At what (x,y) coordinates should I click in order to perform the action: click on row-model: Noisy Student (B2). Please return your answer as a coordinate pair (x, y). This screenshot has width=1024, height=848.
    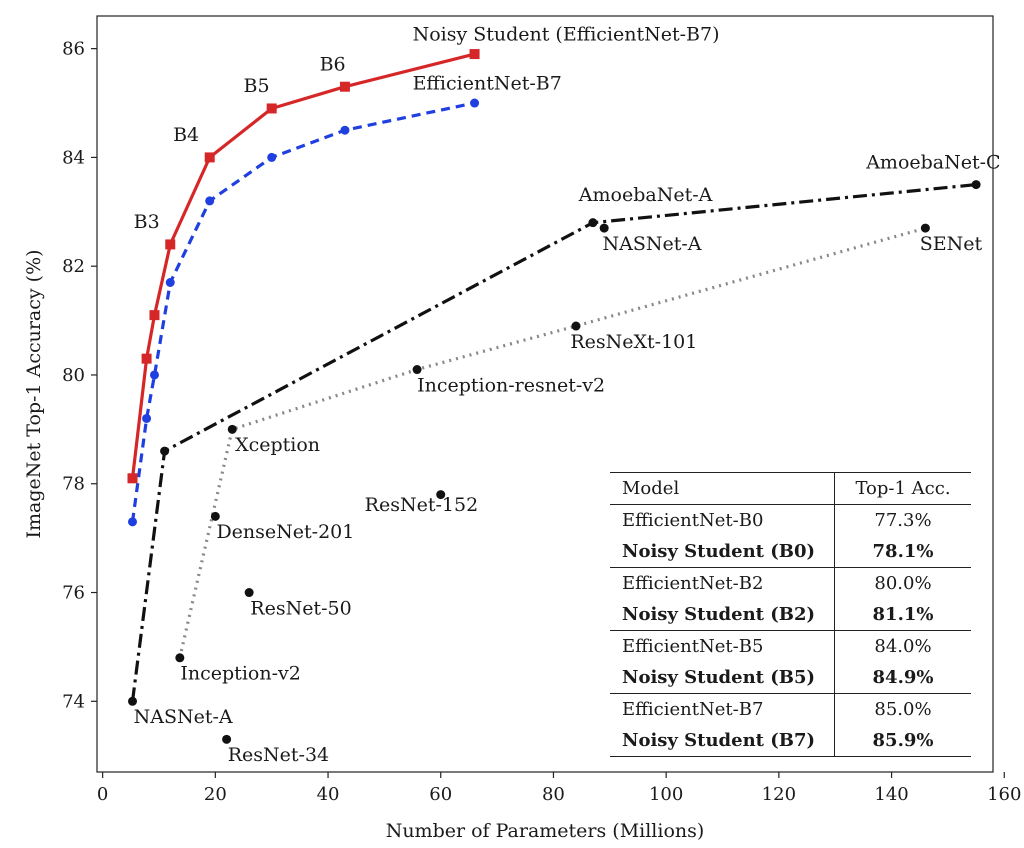
    Looking at the image, I should click on (722, 615).